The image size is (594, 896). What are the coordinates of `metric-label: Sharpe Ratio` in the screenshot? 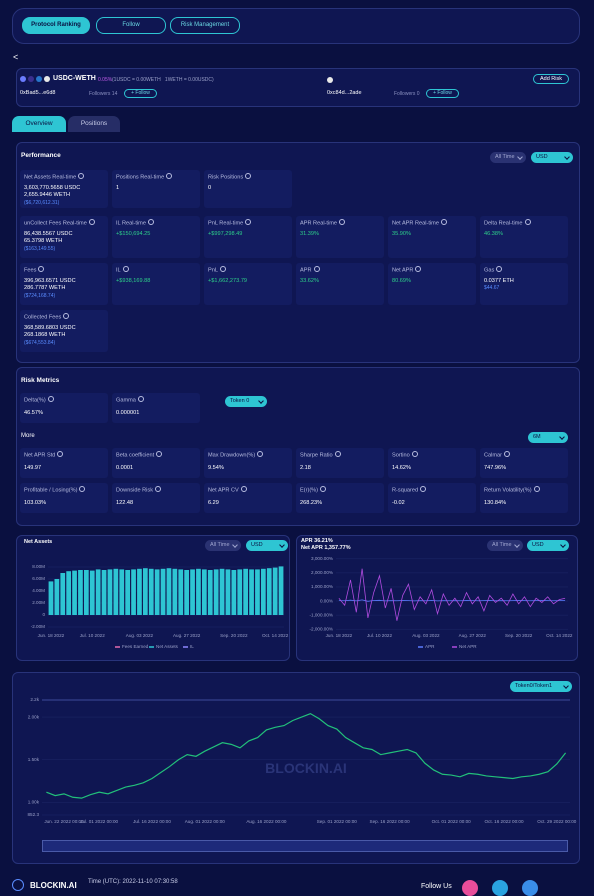 It's located at (340, 455).